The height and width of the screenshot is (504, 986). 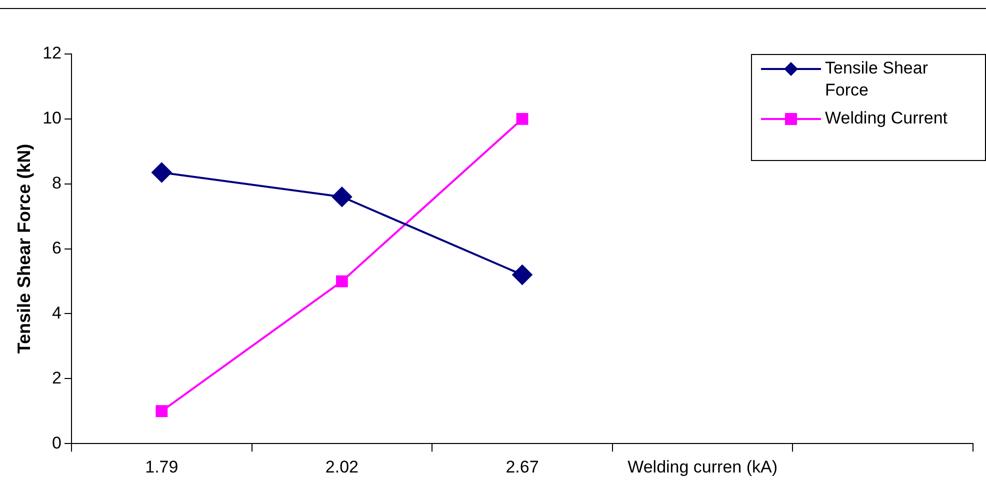 What do you see at coordinates (57, 248) in the screenshot?
I see `y-tick-label: 6` at bounding box center [57, 248].